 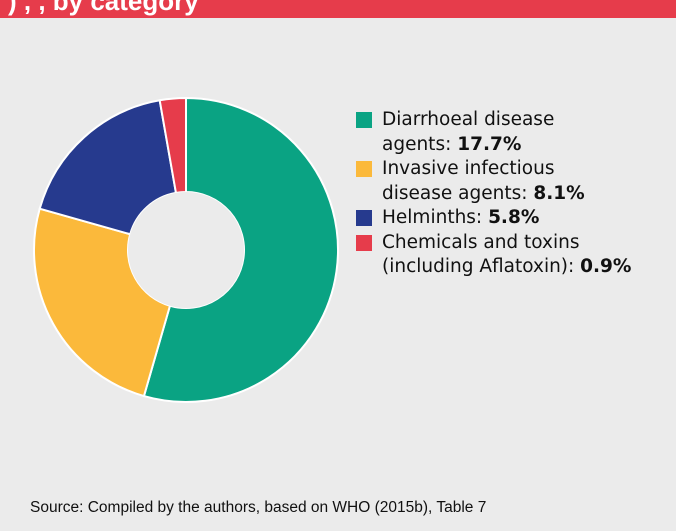 What do you see at coordinates (511, 132) in the screenshot?
I see `legend-item-diarrhoeal: Diarrhoeal disease agents: 17.7%` at bounding box center [511, 132].